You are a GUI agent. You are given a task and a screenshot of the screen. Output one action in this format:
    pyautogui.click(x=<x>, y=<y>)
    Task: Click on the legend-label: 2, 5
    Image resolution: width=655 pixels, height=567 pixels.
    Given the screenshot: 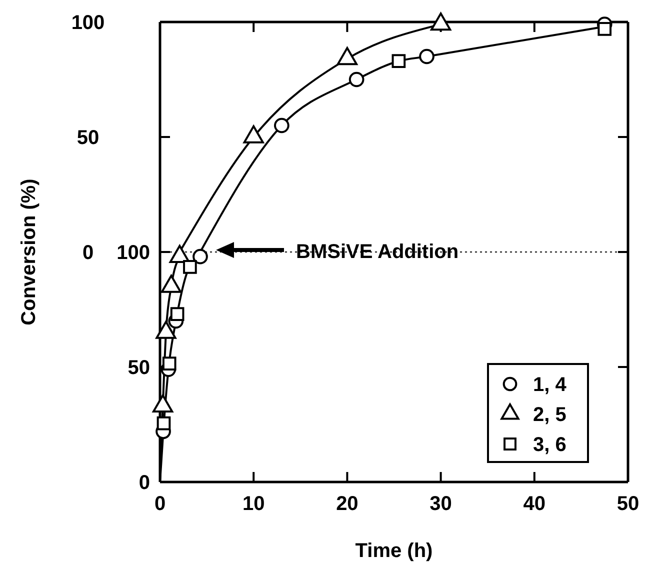 What is the action you would take?
    pyautogui.click(x=549, y=415)
    